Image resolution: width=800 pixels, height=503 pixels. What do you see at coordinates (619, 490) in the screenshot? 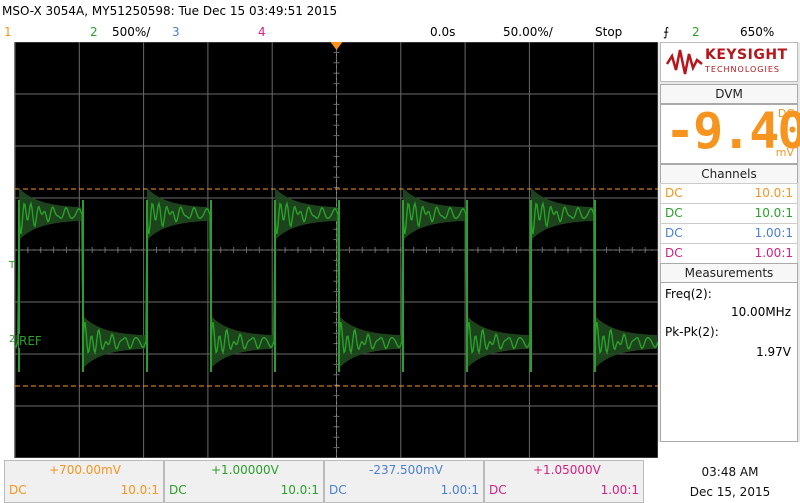
I see `ch4-ratio: 1.00:1` at bounding box center [619, 490].